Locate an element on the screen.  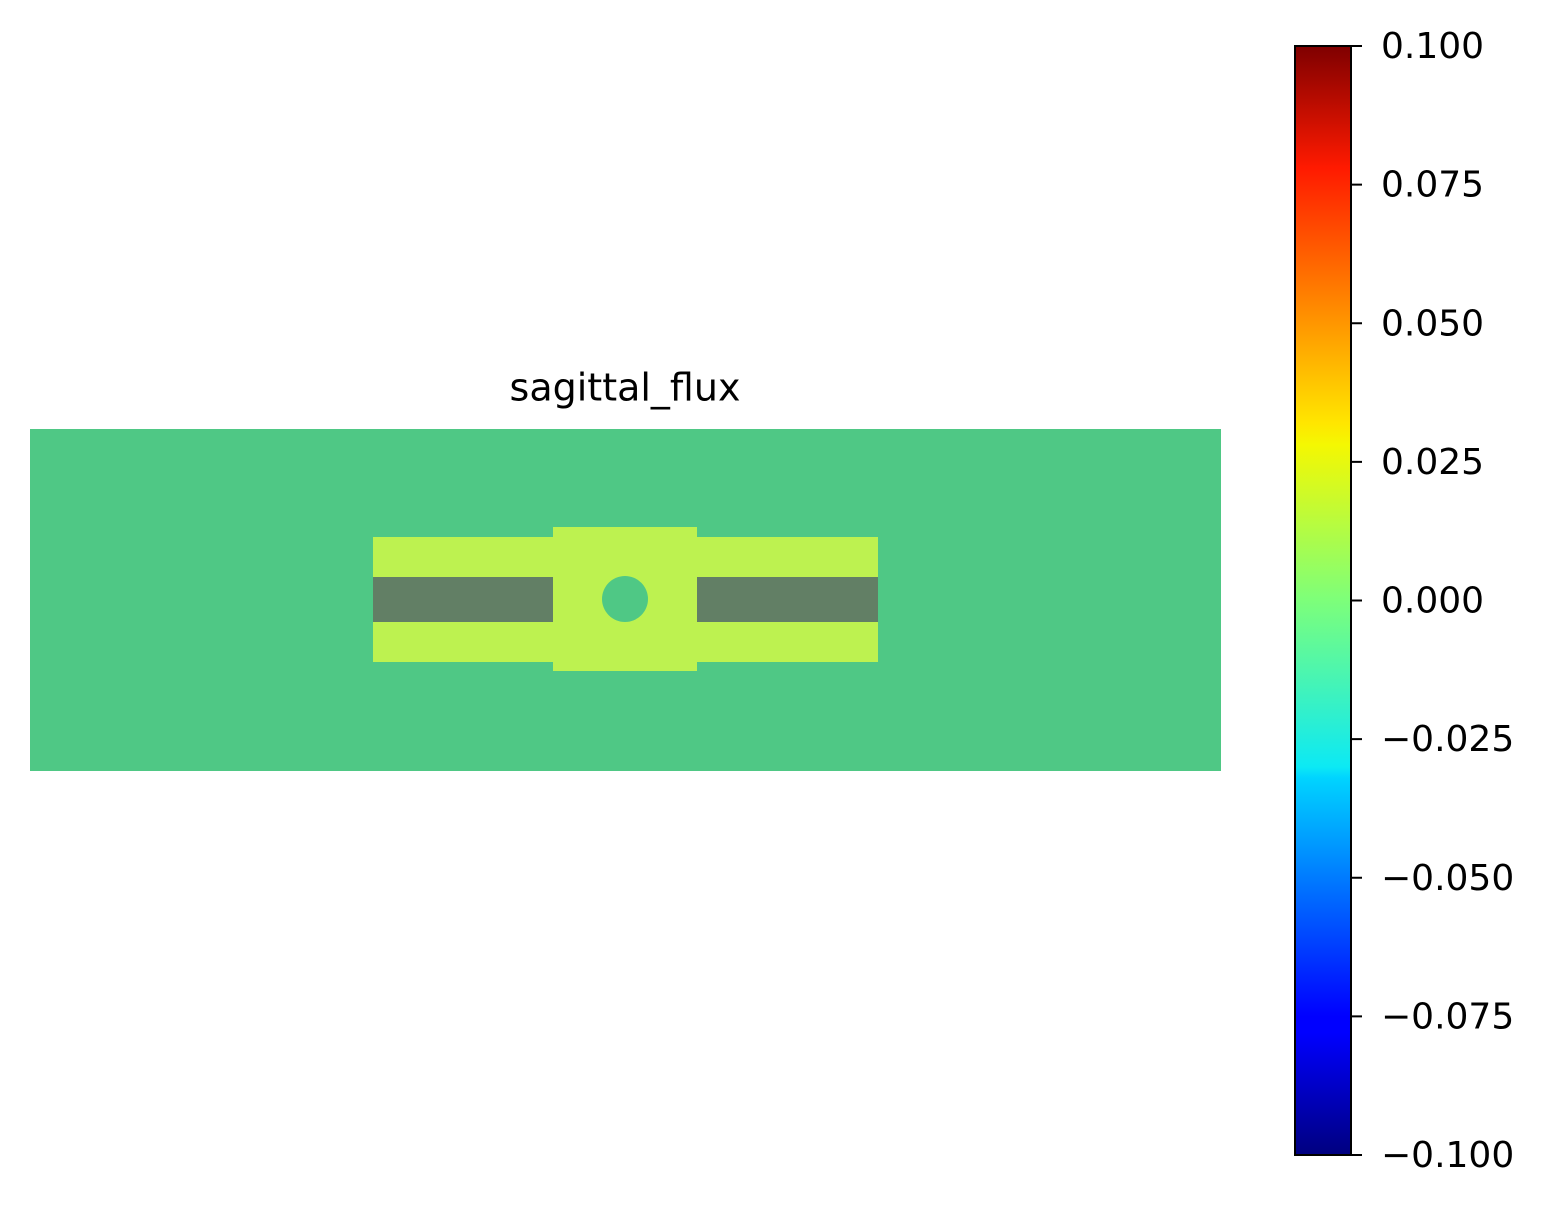
colorbar-tick-label: −0.050 is located at coordinates (1447, 878).